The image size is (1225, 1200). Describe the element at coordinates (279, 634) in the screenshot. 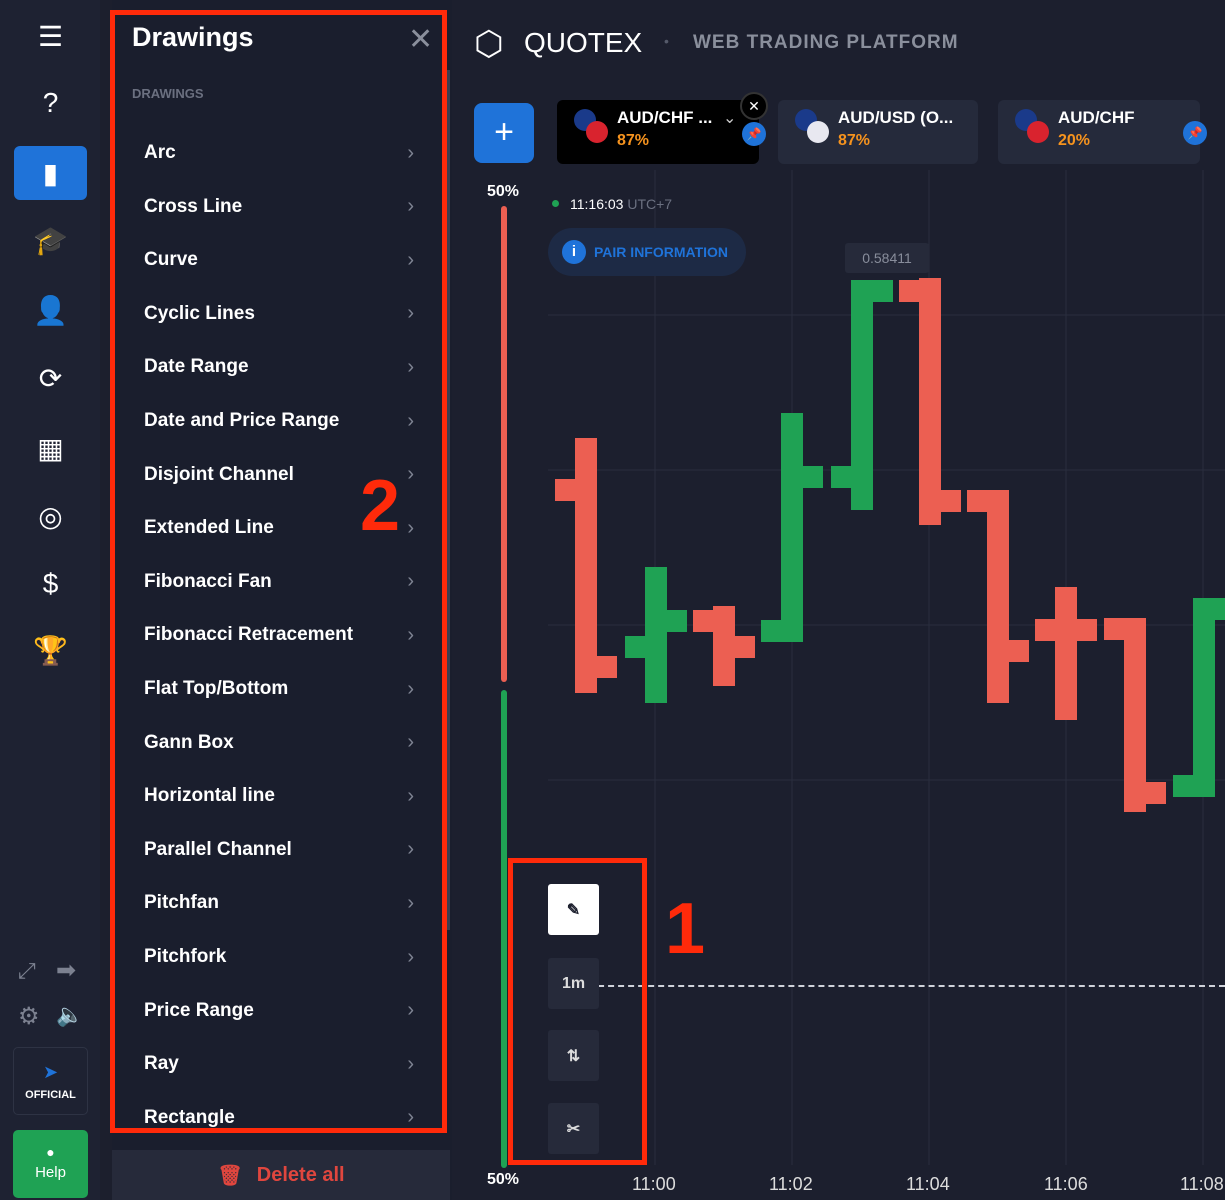

I see `drawing-item: Fibonacci Retracement ›` at that location.